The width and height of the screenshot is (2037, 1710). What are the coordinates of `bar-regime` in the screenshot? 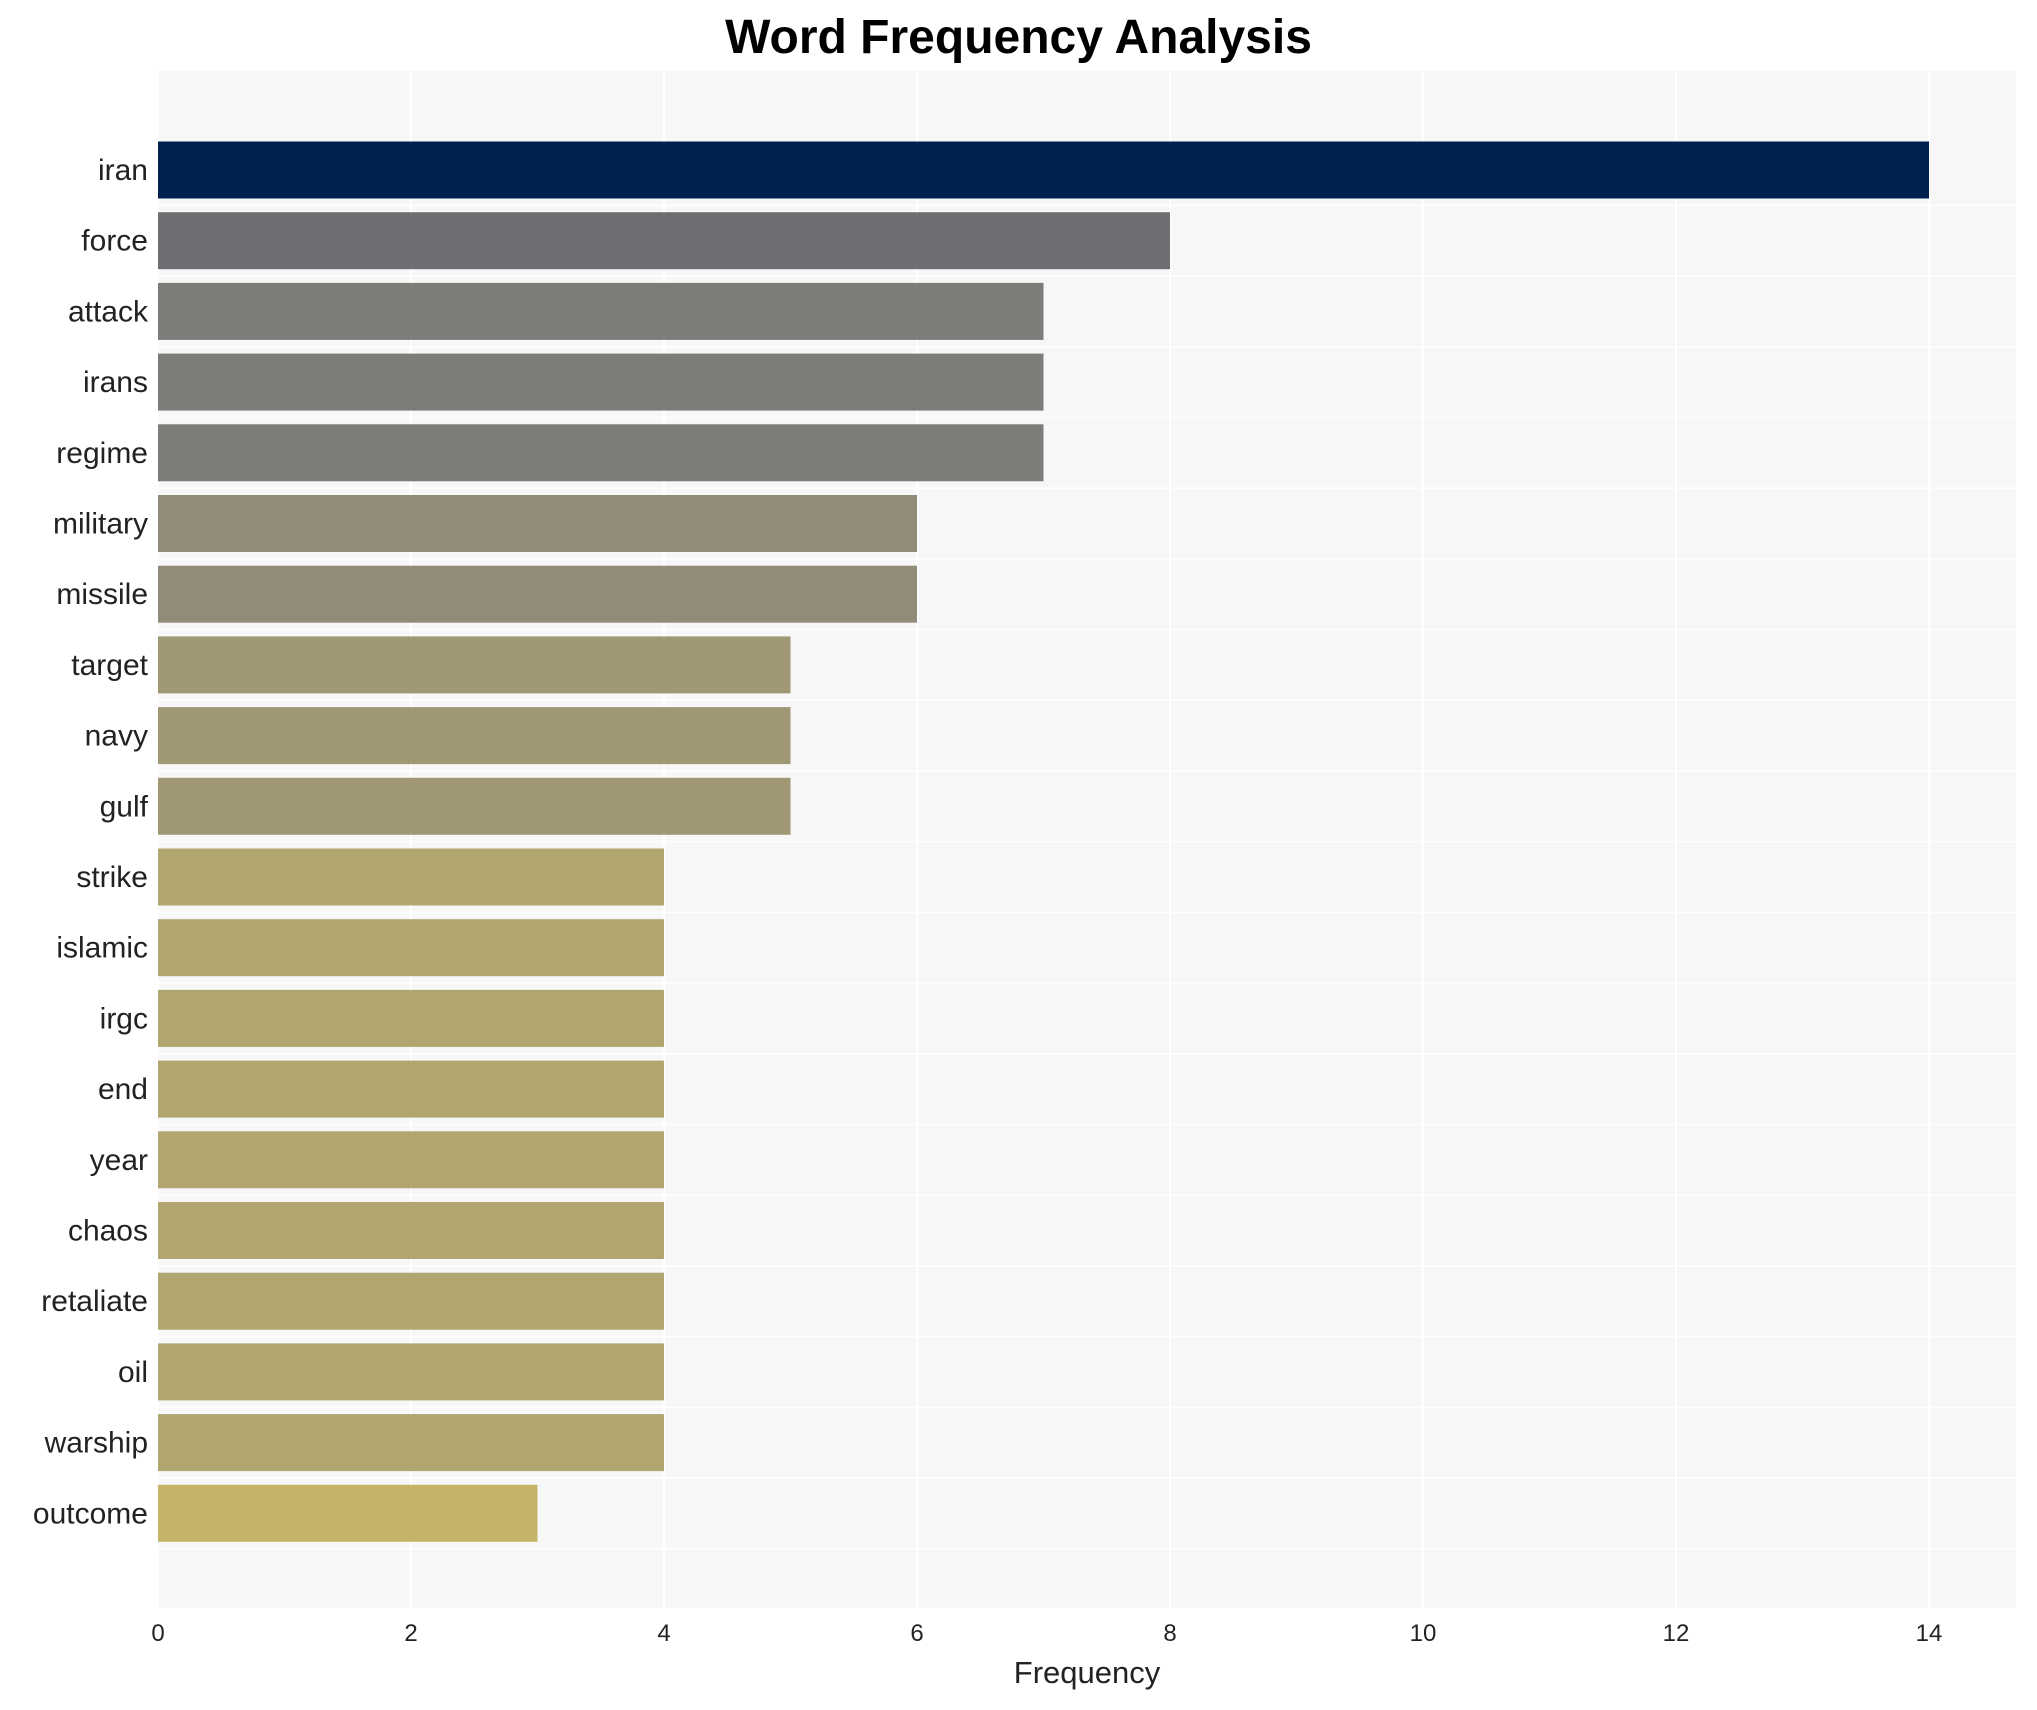 It's located at (601, 453).